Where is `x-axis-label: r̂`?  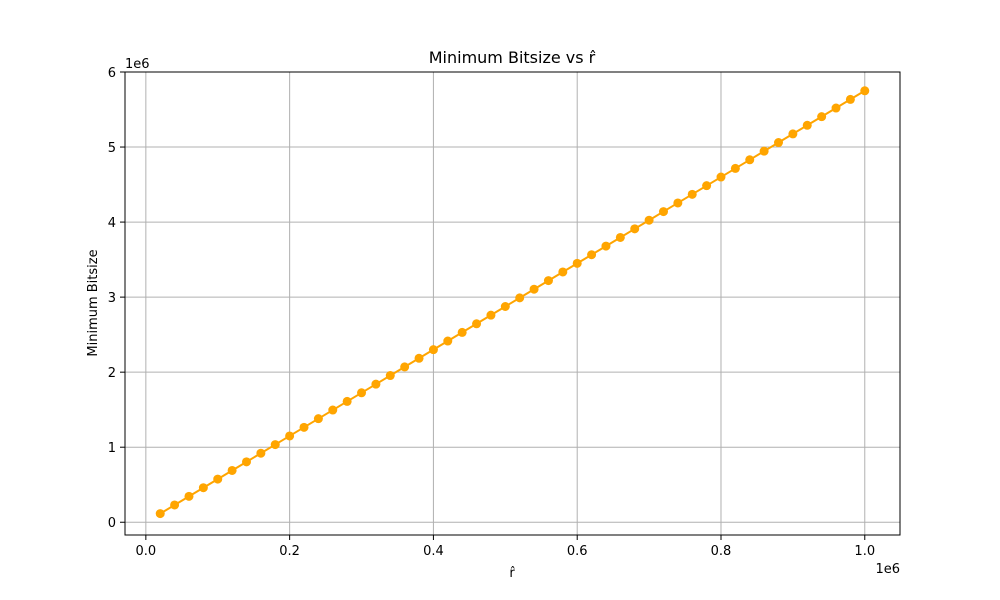 x-axis-label: r̂ is located at coordinates (512, 573).